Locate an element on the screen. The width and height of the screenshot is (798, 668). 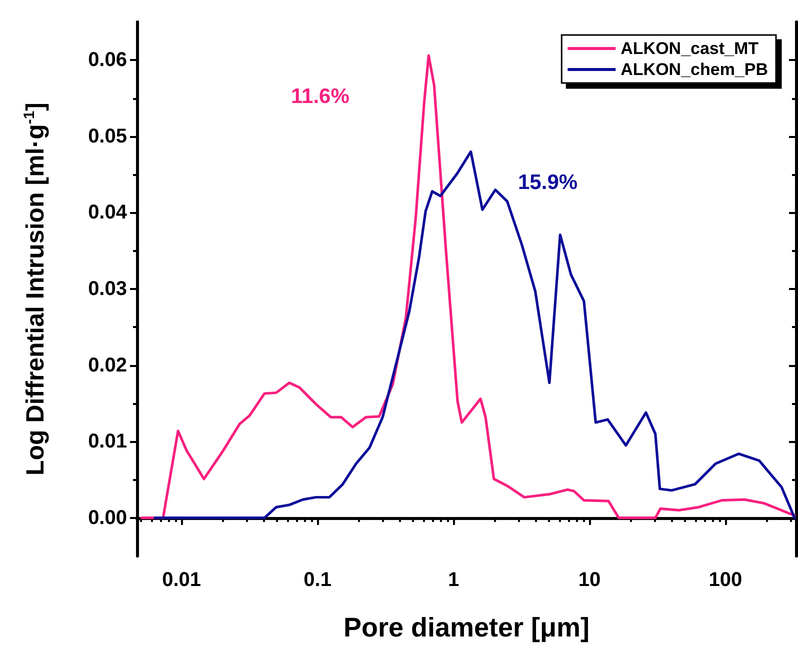
y-tick-label: 0.00 is located at coordinates (107, 517).